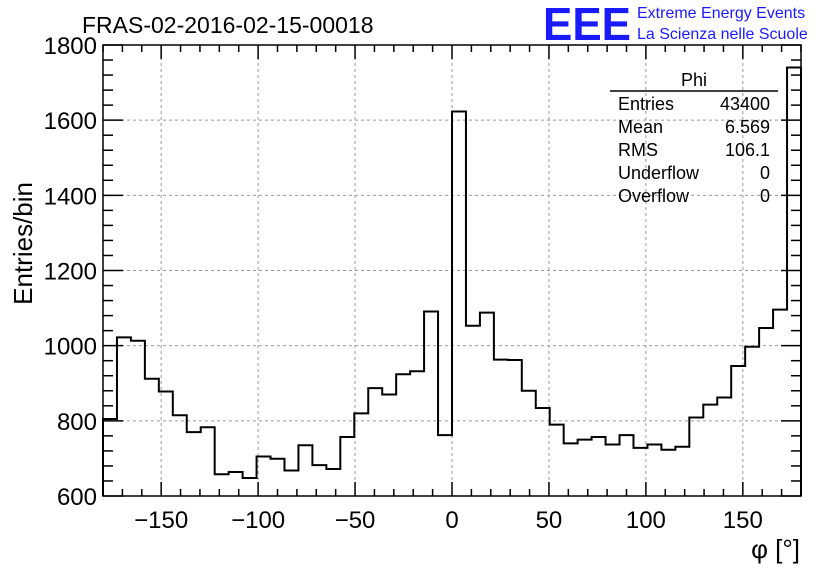 This screenshot has width=836, height=572. I want to click on stats-label: Overflow, so click(654, 196).